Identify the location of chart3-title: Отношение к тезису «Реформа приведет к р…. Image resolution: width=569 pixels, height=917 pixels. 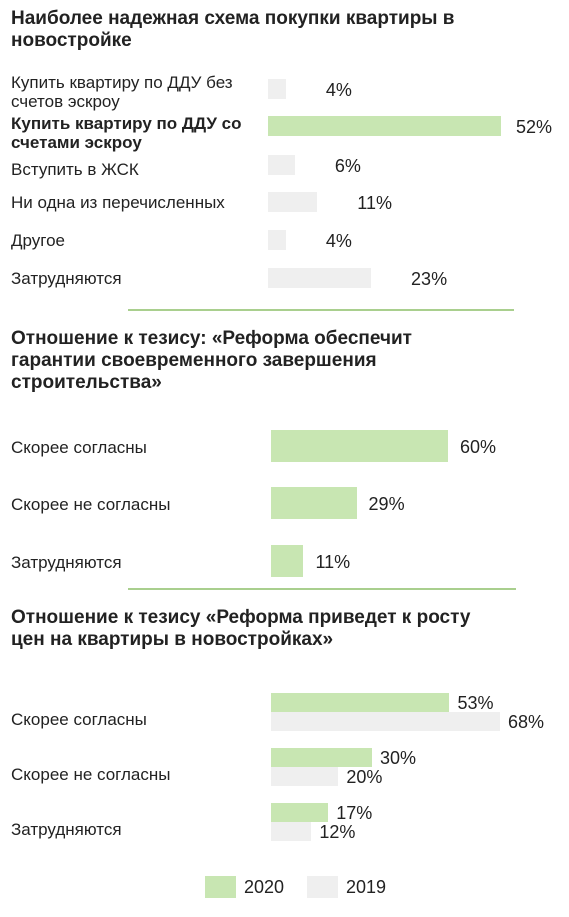
(241, 628).